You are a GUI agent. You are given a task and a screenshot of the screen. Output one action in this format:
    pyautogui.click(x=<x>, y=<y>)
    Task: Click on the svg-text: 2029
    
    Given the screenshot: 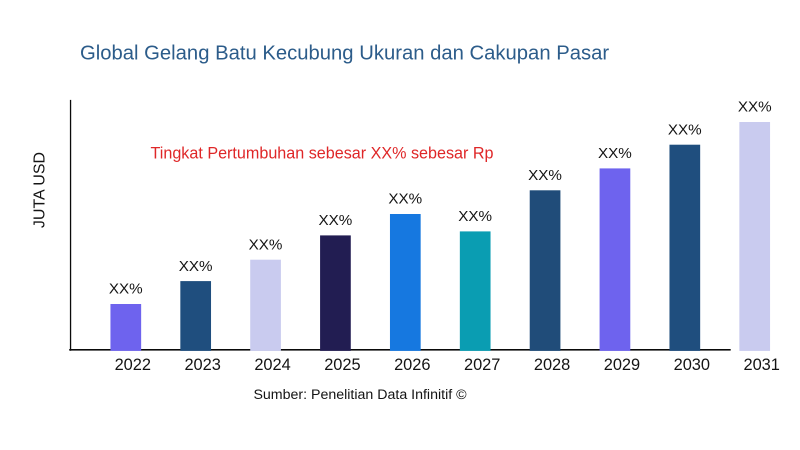 What is the action you would take?
    pyautogui.click(x=622, y=365)
    